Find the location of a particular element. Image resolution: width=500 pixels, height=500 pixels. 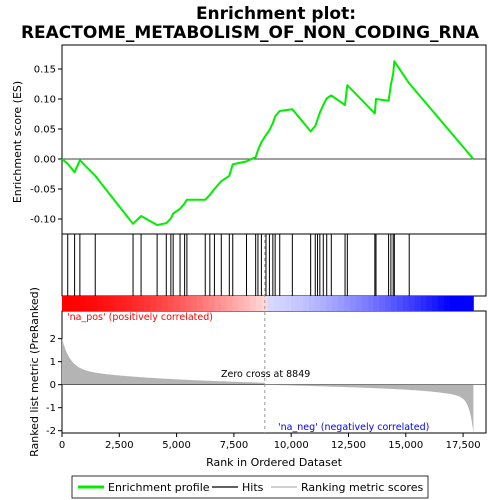

x-tick-label: 12,500 is located at coordinates (348, 445).